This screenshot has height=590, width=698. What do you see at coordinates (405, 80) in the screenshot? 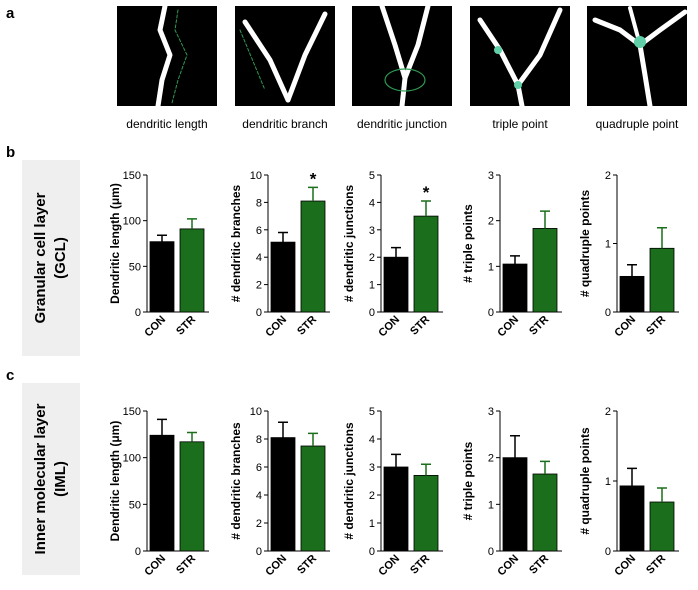
I see `outline` at bounding box center [405, 80].